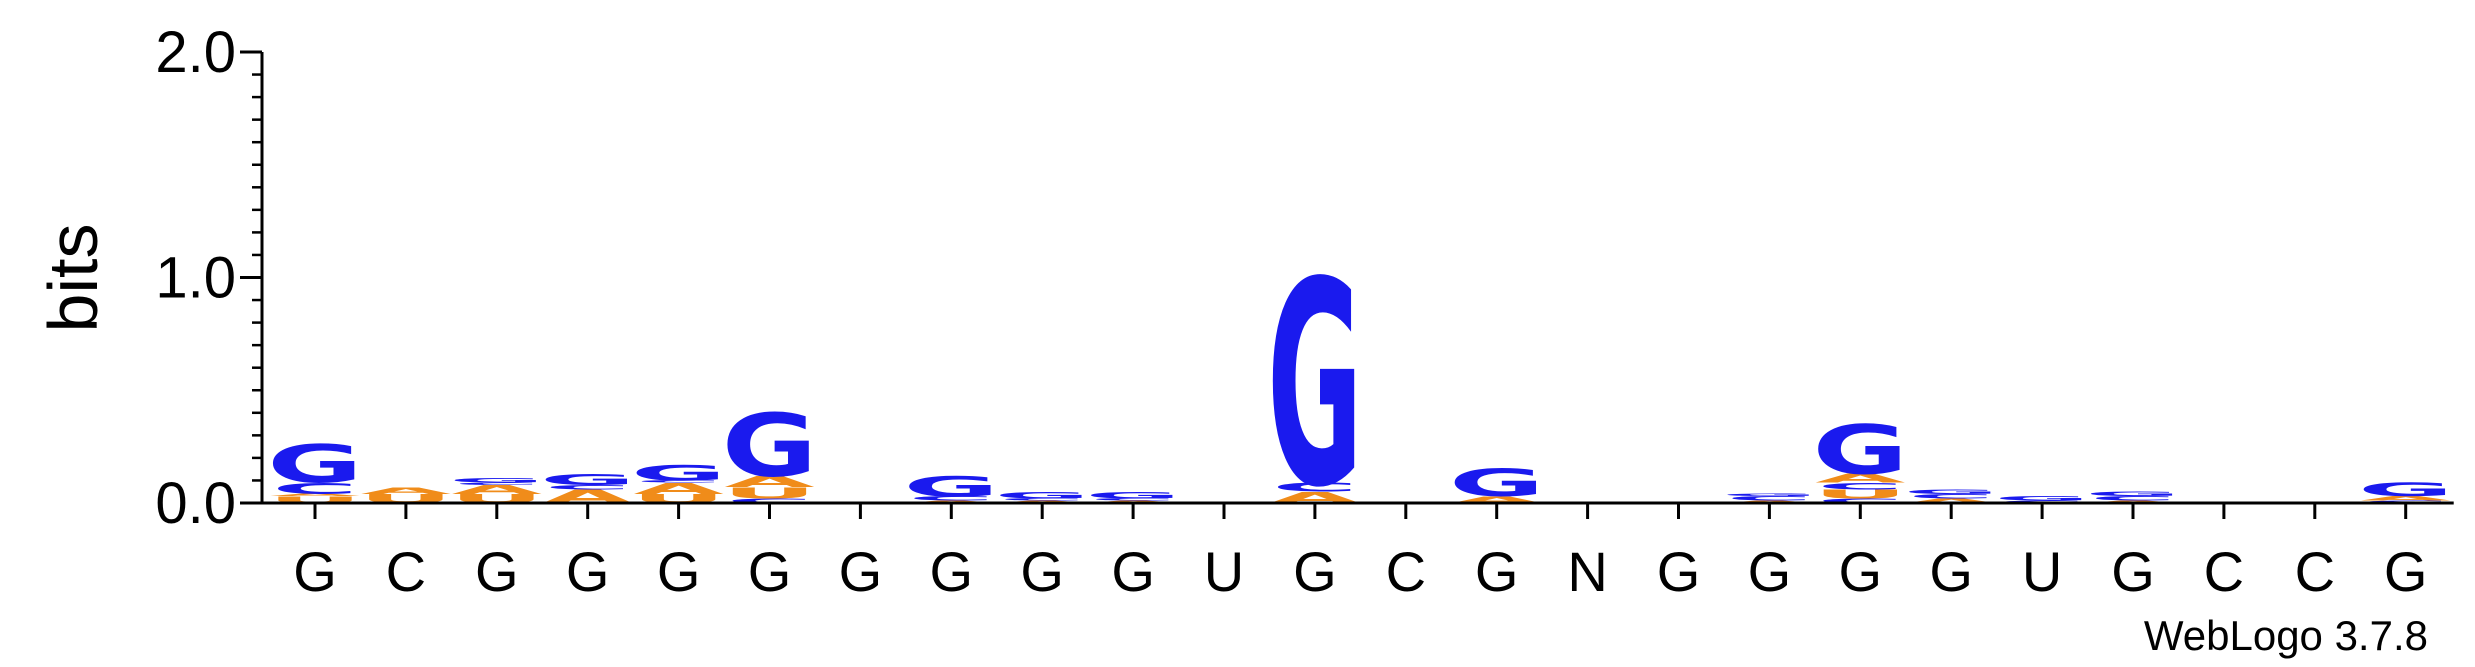 This screenshot has width=2475, height=667. I want to click on y-tick-label: 2.0, so click(195, 52).